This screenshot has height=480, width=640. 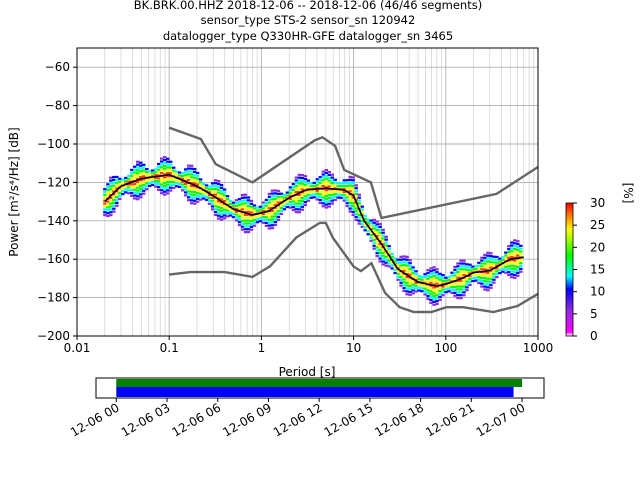 I want to click on low-noise-model-line, so click(x=353, y=267).